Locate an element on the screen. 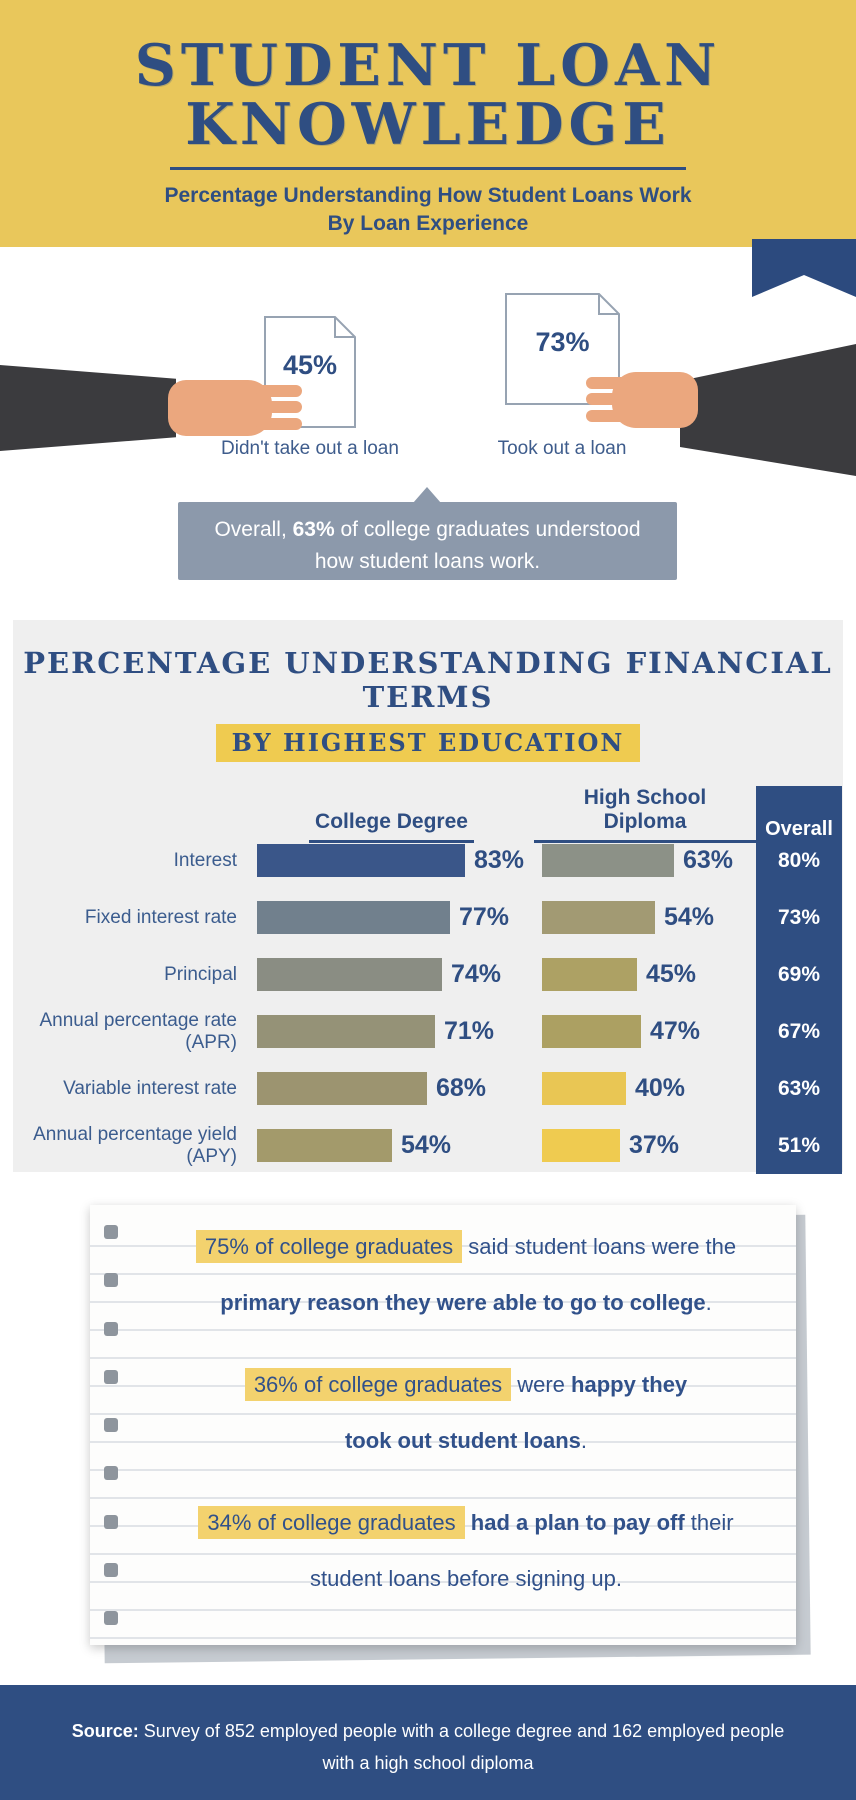 The image size is (856, 1800). chart-title: PERCENTAGE UNDERSTANDING FINANCIAL TERMS is located at coordinates (428, 680).